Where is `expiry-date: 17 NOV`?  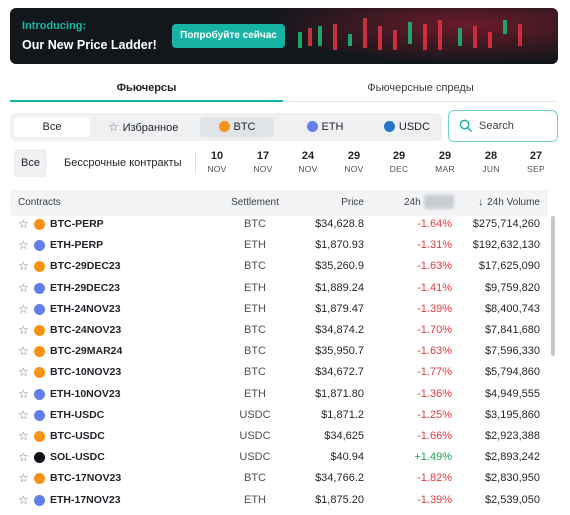 expiry-date: 17 NOV is located at coordinates (263, 162).